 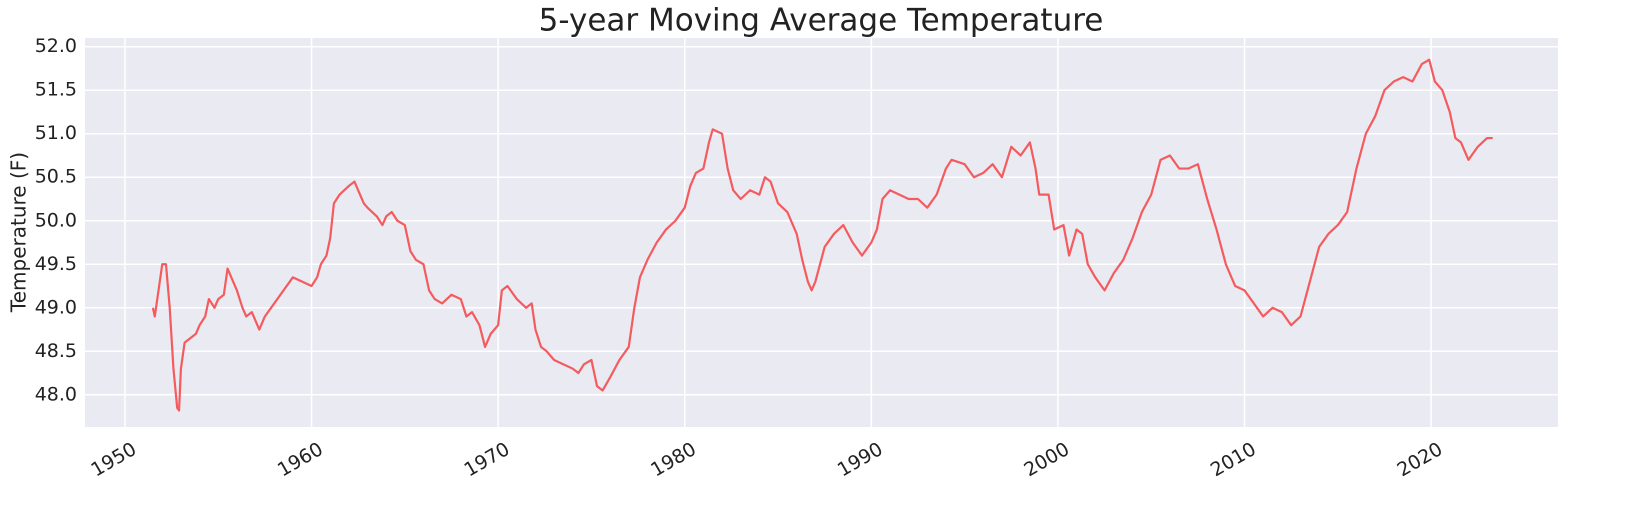 What do you see at coordinates (56, 307) in the screenshot?
I see `y-tick-label: 49.0` at bounding box center [56, 307].